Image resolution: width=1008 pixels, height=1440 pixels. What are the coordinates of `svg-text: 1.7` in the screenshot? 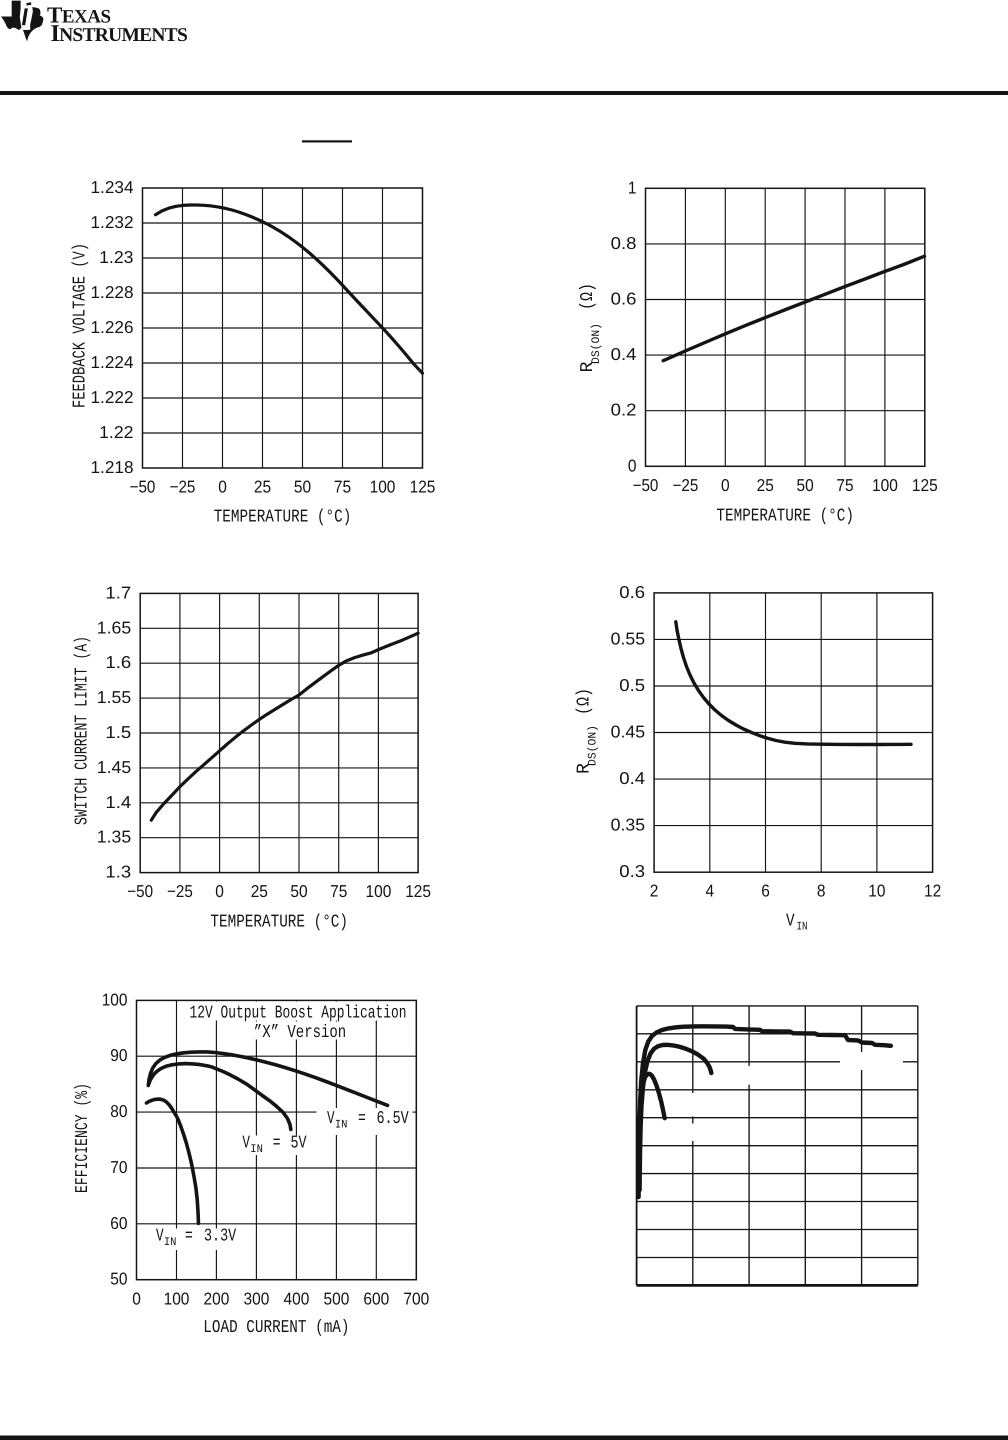 It's located at (118, 592).